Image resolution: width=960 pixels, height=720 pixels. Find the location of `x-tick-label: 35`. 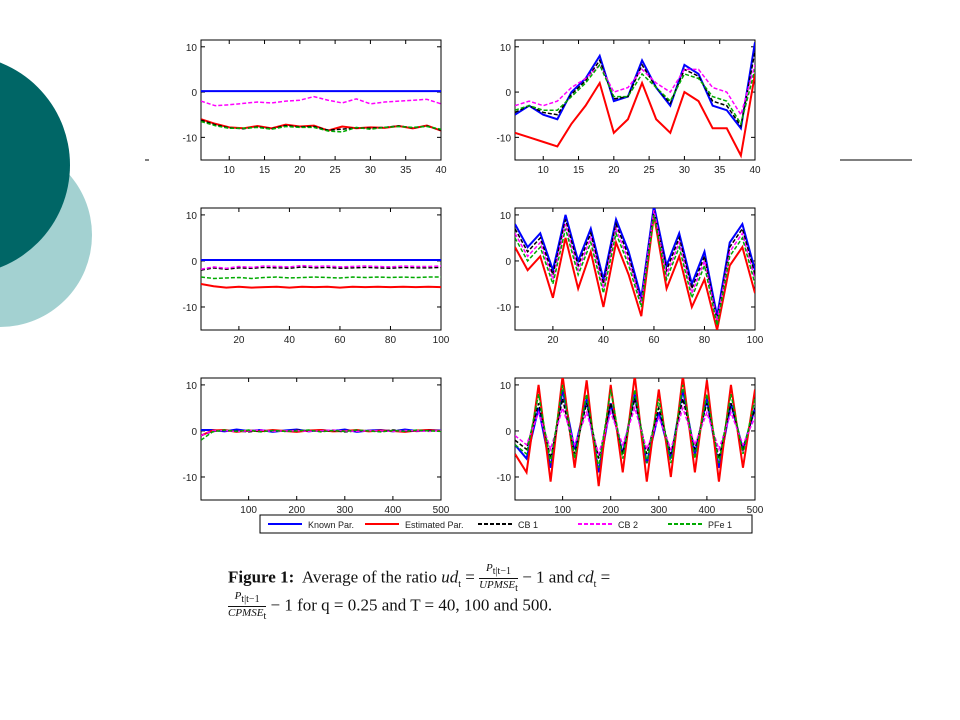

x-tick-label: 35 is located at coordinates (406, 170).